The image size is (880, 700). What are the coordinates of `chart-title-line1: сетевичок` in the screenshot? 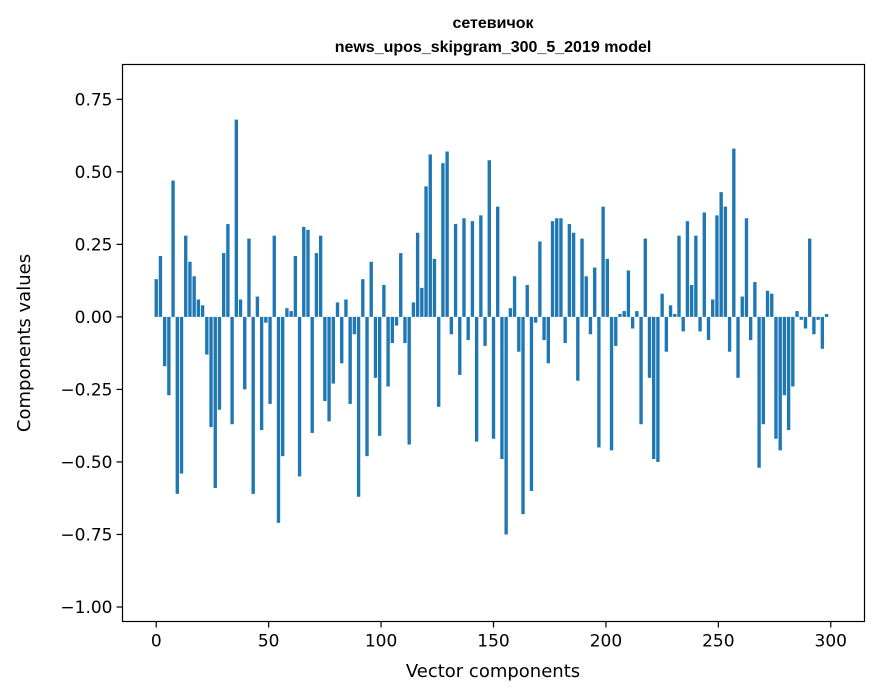 It's located at (493, 23).